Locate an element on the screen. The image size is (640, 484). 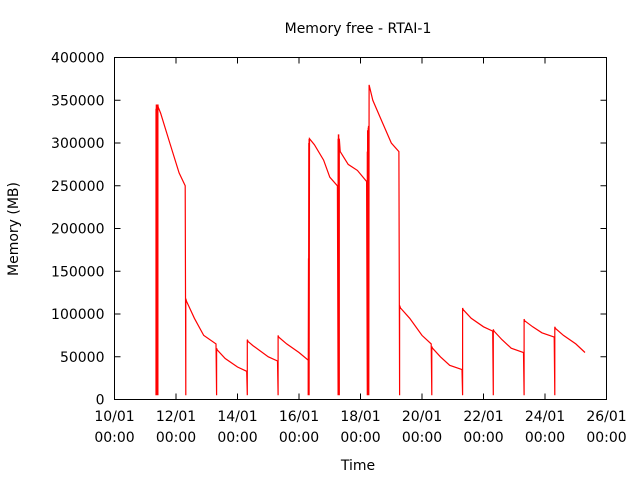
x-tick-label: 14/01 is located at coordinates (237, 417).